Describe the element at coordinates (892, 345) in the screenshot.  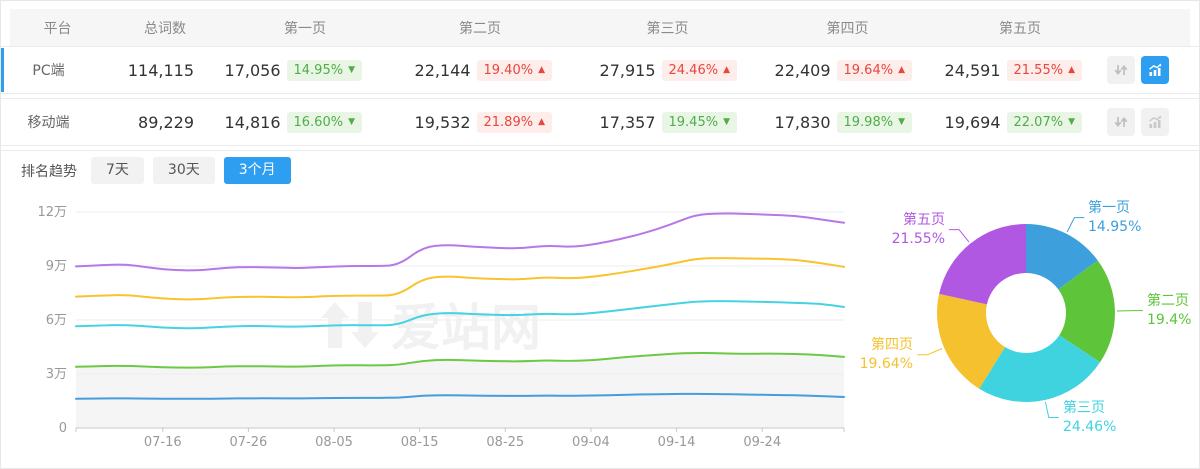
I see `donut-label-name: 第四页` at that location.